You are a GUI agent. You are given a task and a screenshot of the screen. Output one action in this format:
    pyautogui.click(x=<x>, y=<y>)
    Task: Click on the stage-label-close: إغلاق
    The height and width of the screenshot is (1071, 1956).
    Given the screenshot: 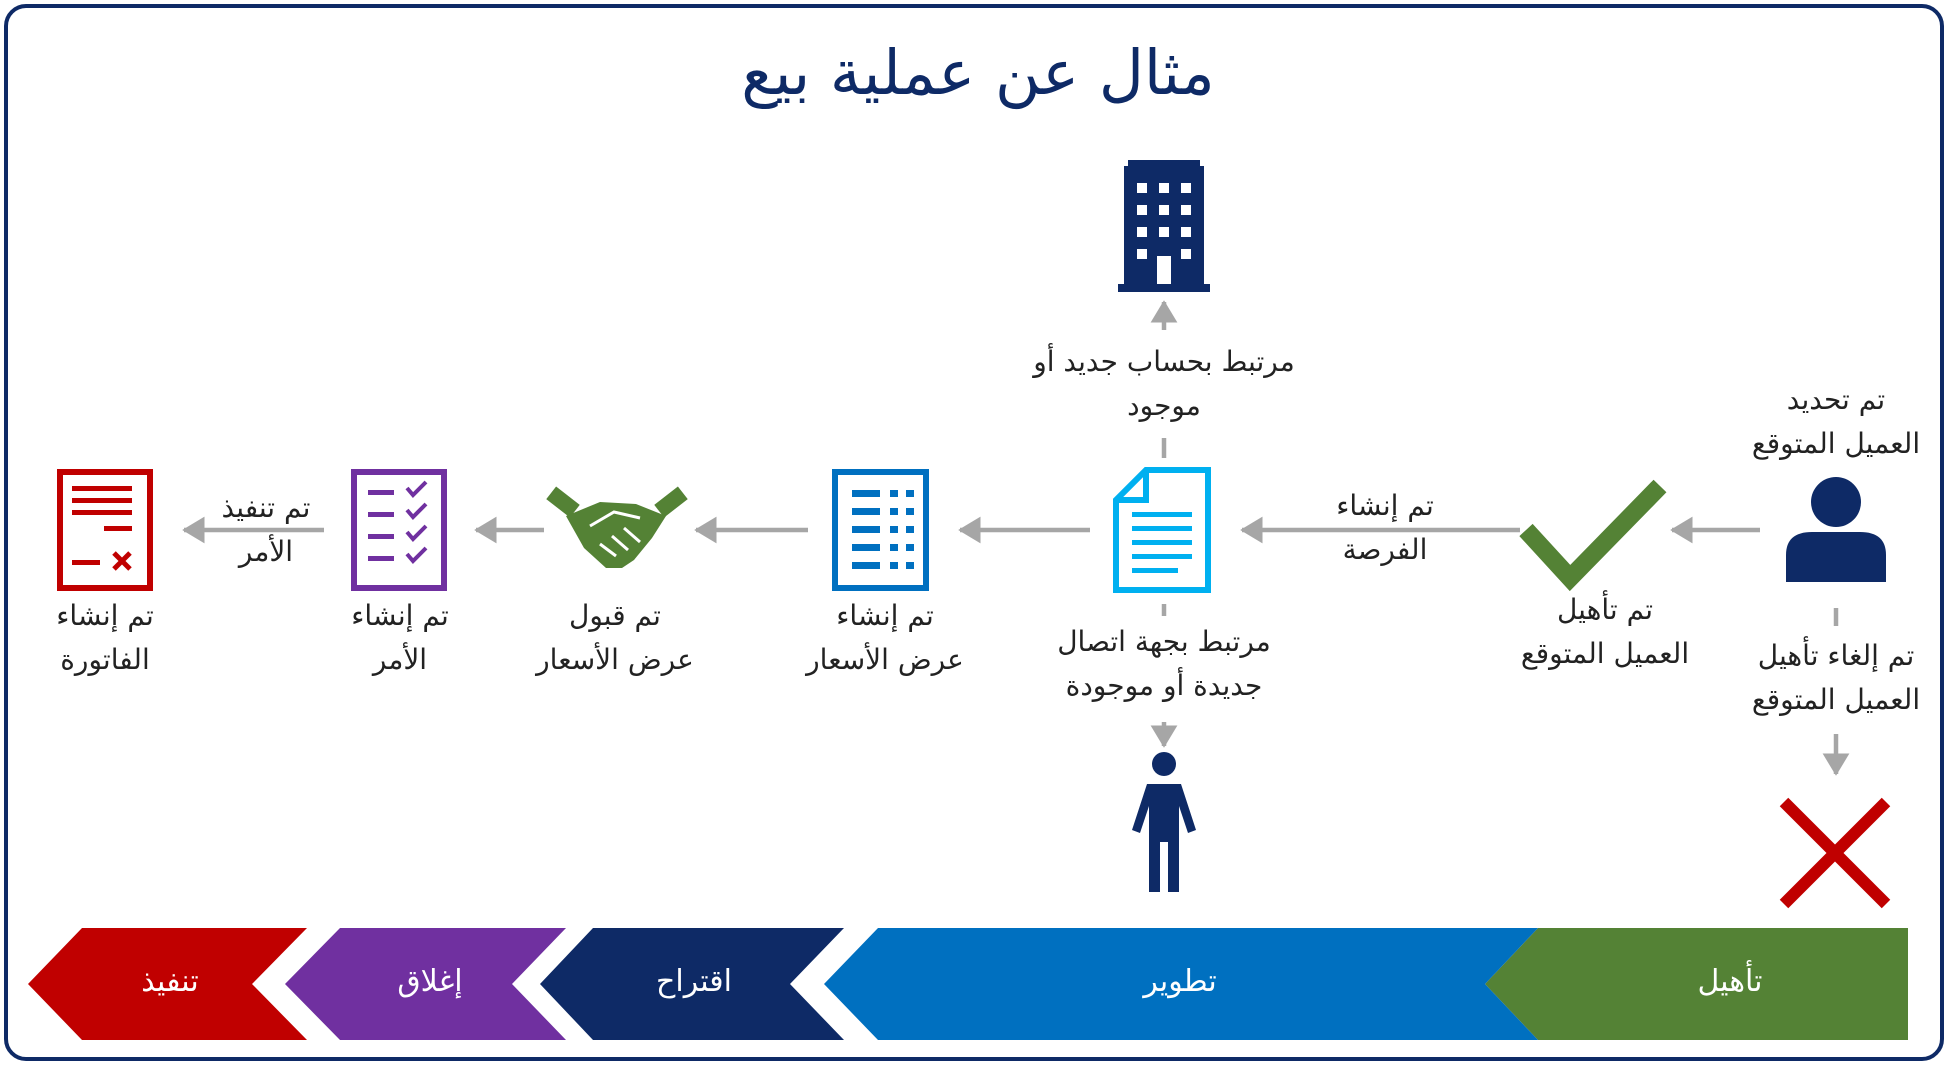 What is the action you would take?
    pyautogui.click(x=430, y=981)
    